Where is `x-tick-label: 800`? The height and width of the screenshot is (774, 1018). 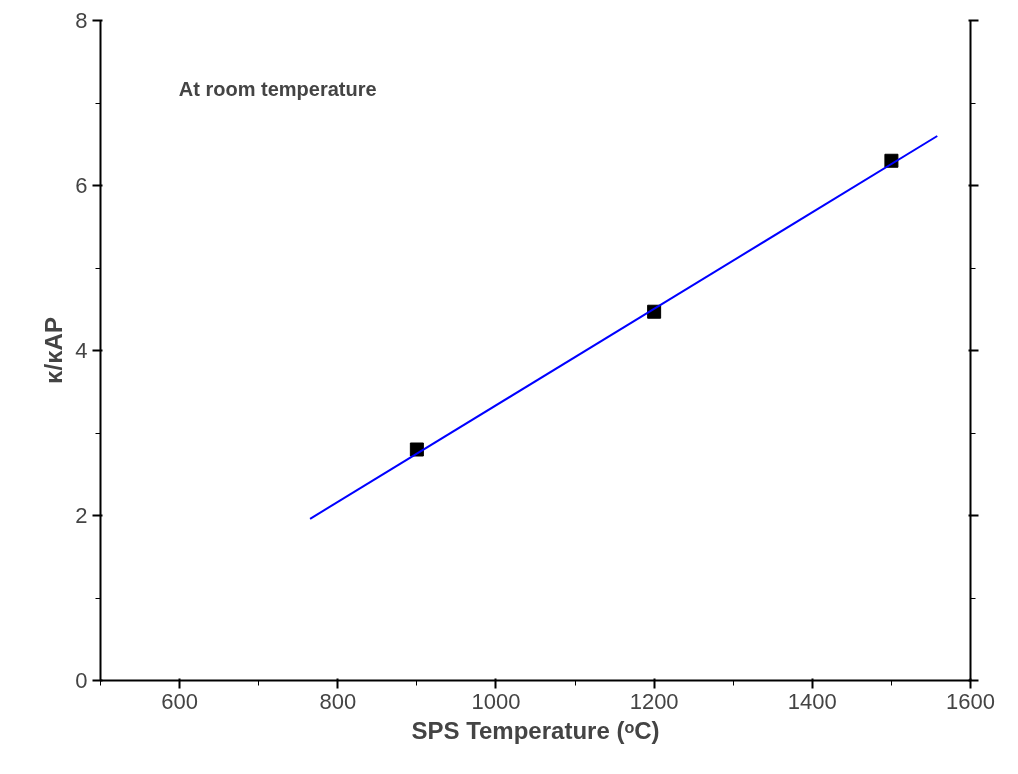
x-tick-label: 800 is located at coordinates (338, 701).